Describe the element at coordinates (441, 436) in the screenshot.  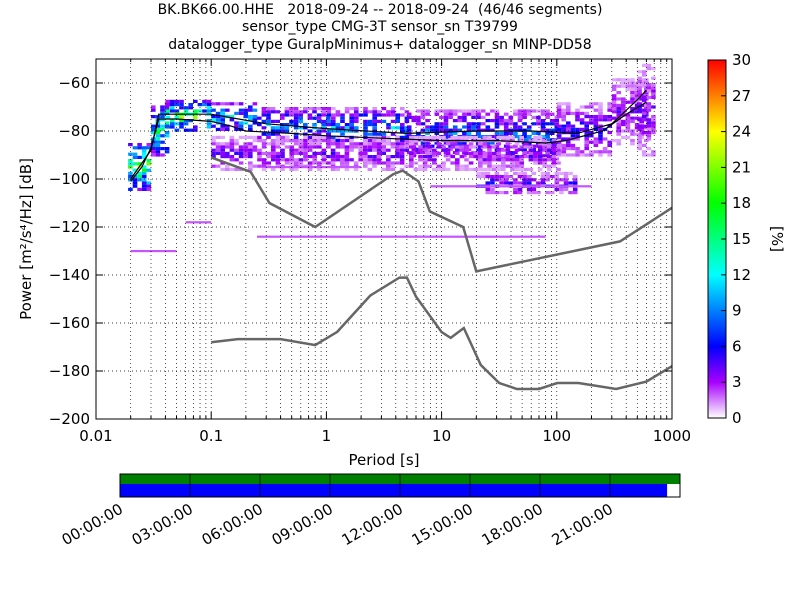
I see `x-tick-label: 10` at that location.